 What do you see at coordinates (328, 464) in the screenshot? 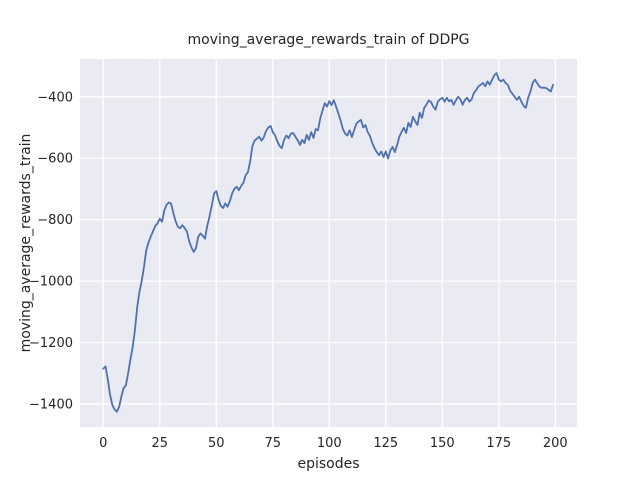
I see `x-axis-label: episodes` at bounding box center [328, 464].